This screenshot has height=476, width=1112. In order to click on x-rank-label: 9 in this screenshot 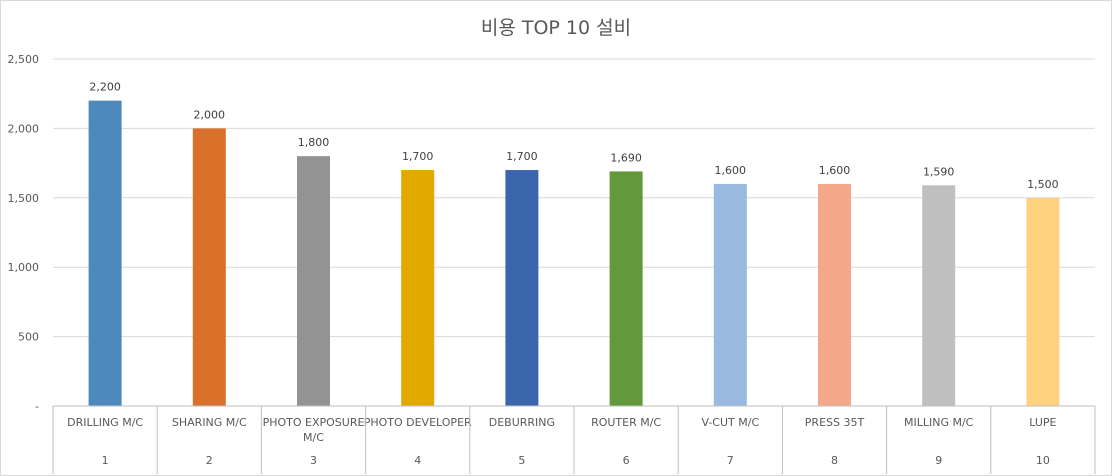, I will do `click(938, 460)`.